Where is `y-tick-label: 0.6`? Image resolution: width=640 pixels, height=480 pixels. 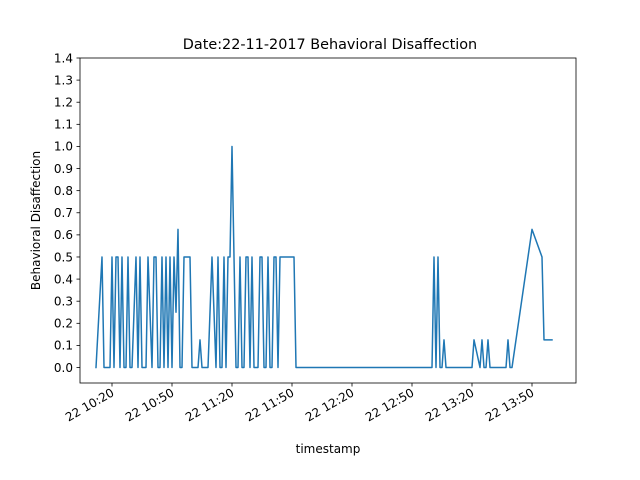 y-tick-label: 0.6 is located at coordinates (63, 235).